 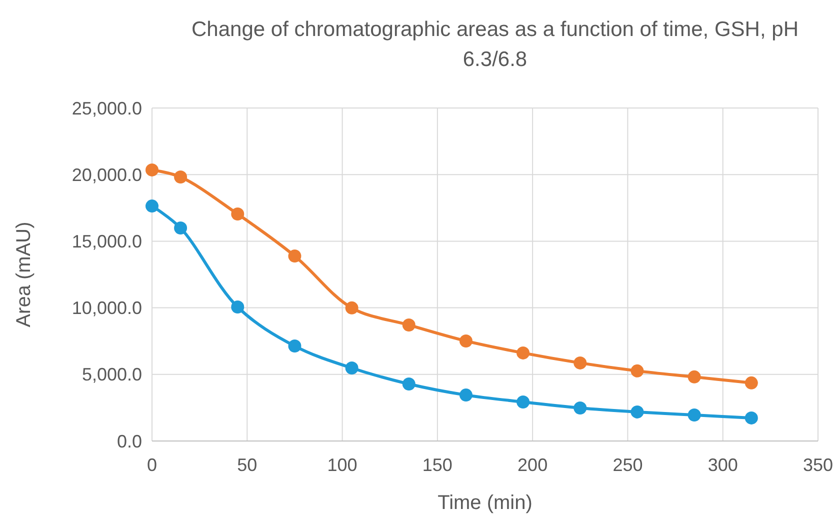 What do you see at coordinates (107, 242) in the screenshot?
I see `y-tick-label: 15,000.0` at bounding box center [107, 242].